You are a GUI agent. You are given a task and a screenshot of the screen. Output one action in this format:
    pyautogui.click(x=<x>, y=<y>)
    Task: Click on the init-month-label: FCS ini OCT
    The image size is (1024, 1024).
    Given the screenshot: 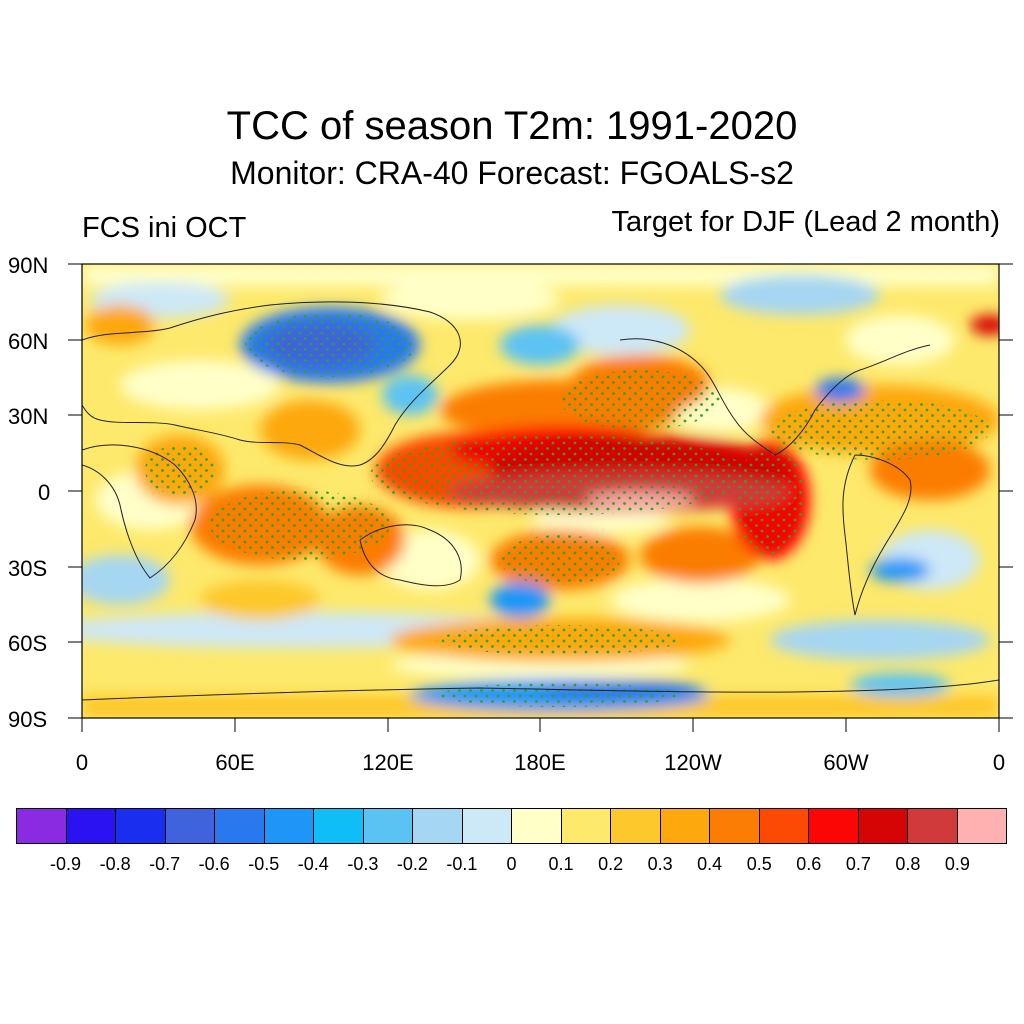 What is the action you would take?
    pyautogui.click(x=164, y=228)
    